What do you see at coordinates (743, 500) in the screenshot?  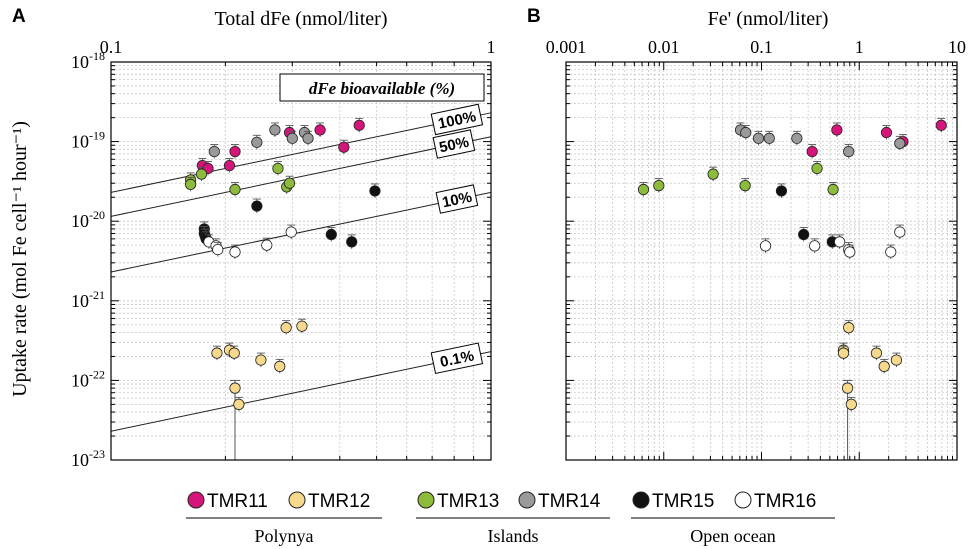 I see `legend-marker-tmr16` at bounding box center [743, 500].